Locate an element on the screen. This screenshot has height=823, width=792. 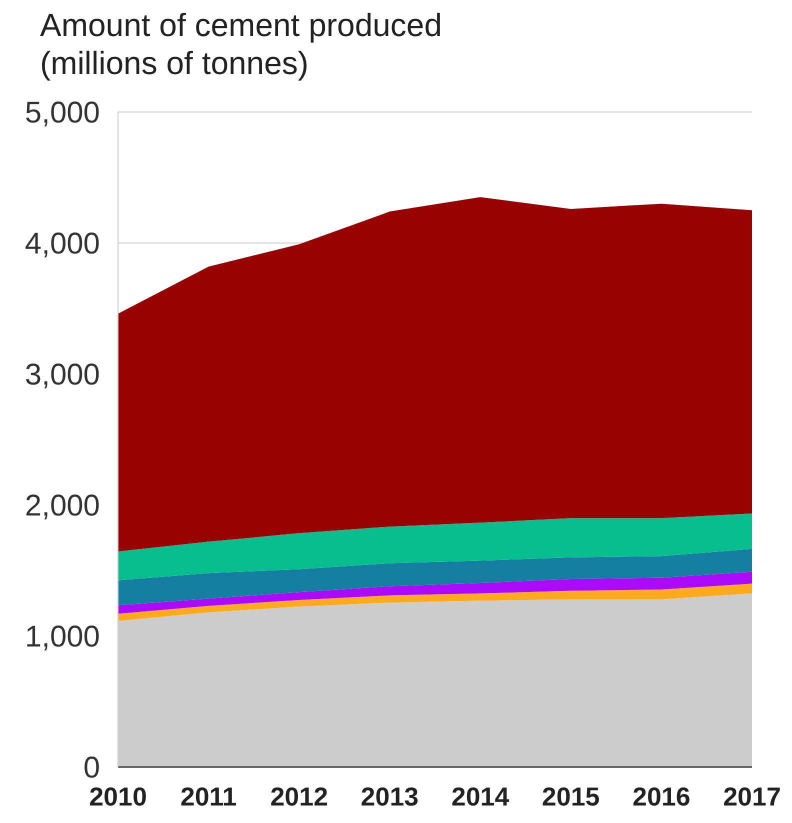
x-tick-label: 2016 is located at coordinates (661, 796).